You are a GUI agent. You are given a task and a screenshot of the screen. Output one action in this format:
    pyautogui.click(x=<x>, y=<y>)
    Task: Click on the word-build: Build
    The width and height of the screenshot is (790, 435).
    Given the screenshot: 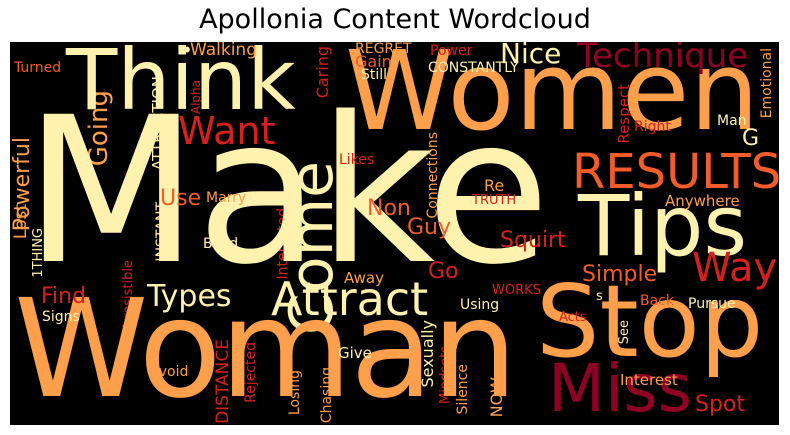 What is the action you would take?
    pyautogui.click(x=221, y=244)
    